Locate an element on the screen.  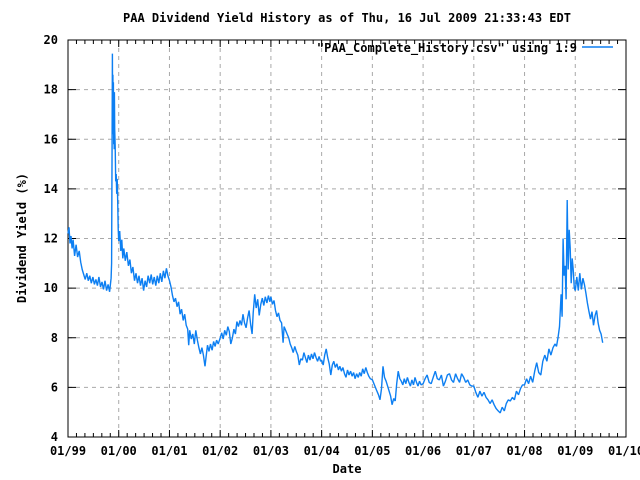
y-tick-label: 12 is located at coordinates (51, 239).